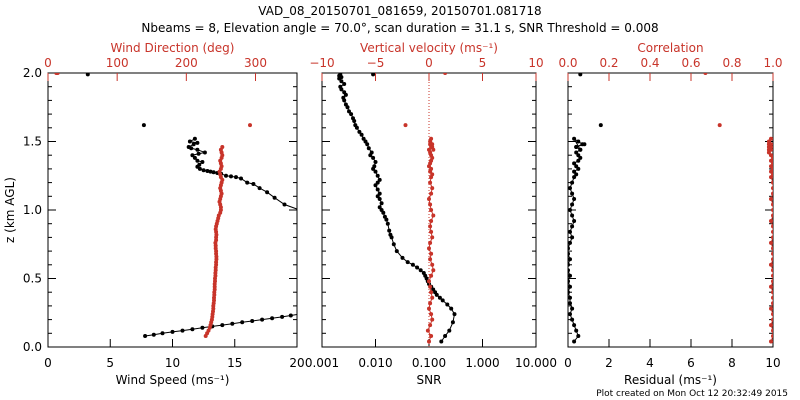 Image resolution: width=800 pixels, height=400 pixels. I want to click on x-top-tick-label: 300, so click(255, 63).